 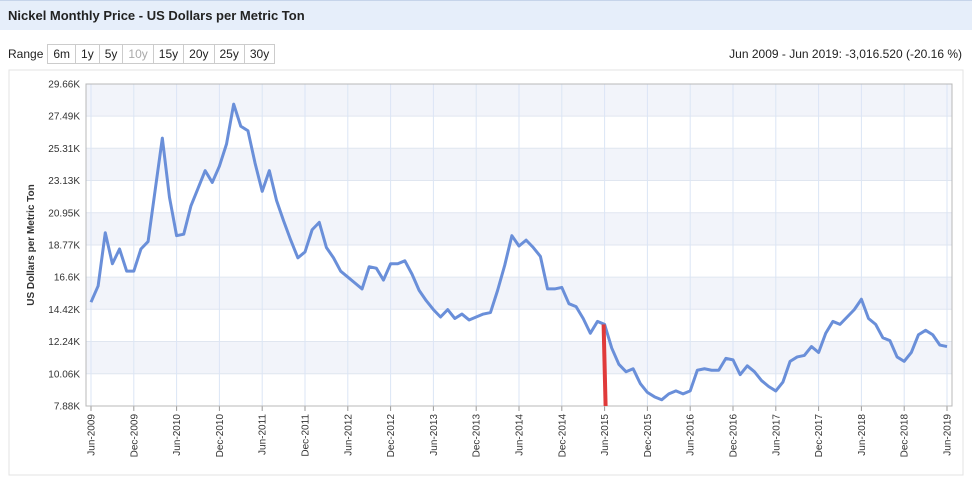 What do you see at coordinates (26, 54) in the screenshot?
I see `range-label: Range` at bounding box center [26, 54].